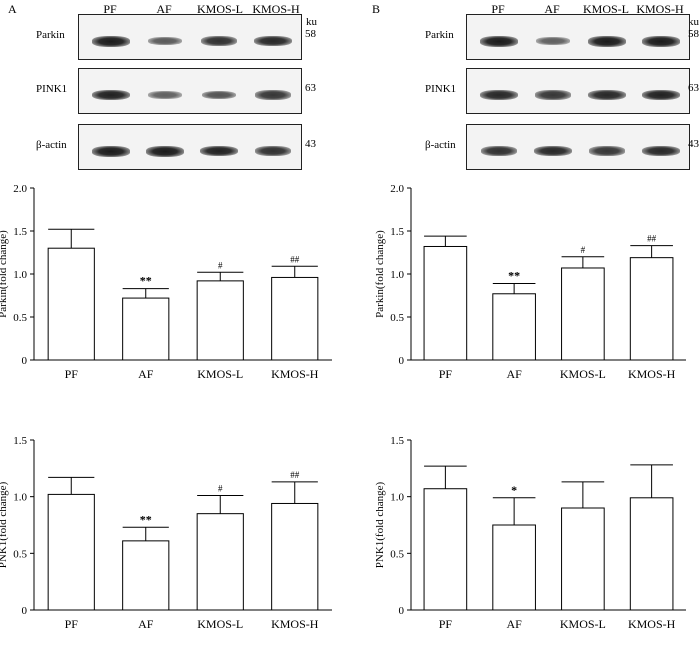 The height and width of the screenshot is (651, 700). I want to click on ku-unit-label: ku, so click(693, 22).